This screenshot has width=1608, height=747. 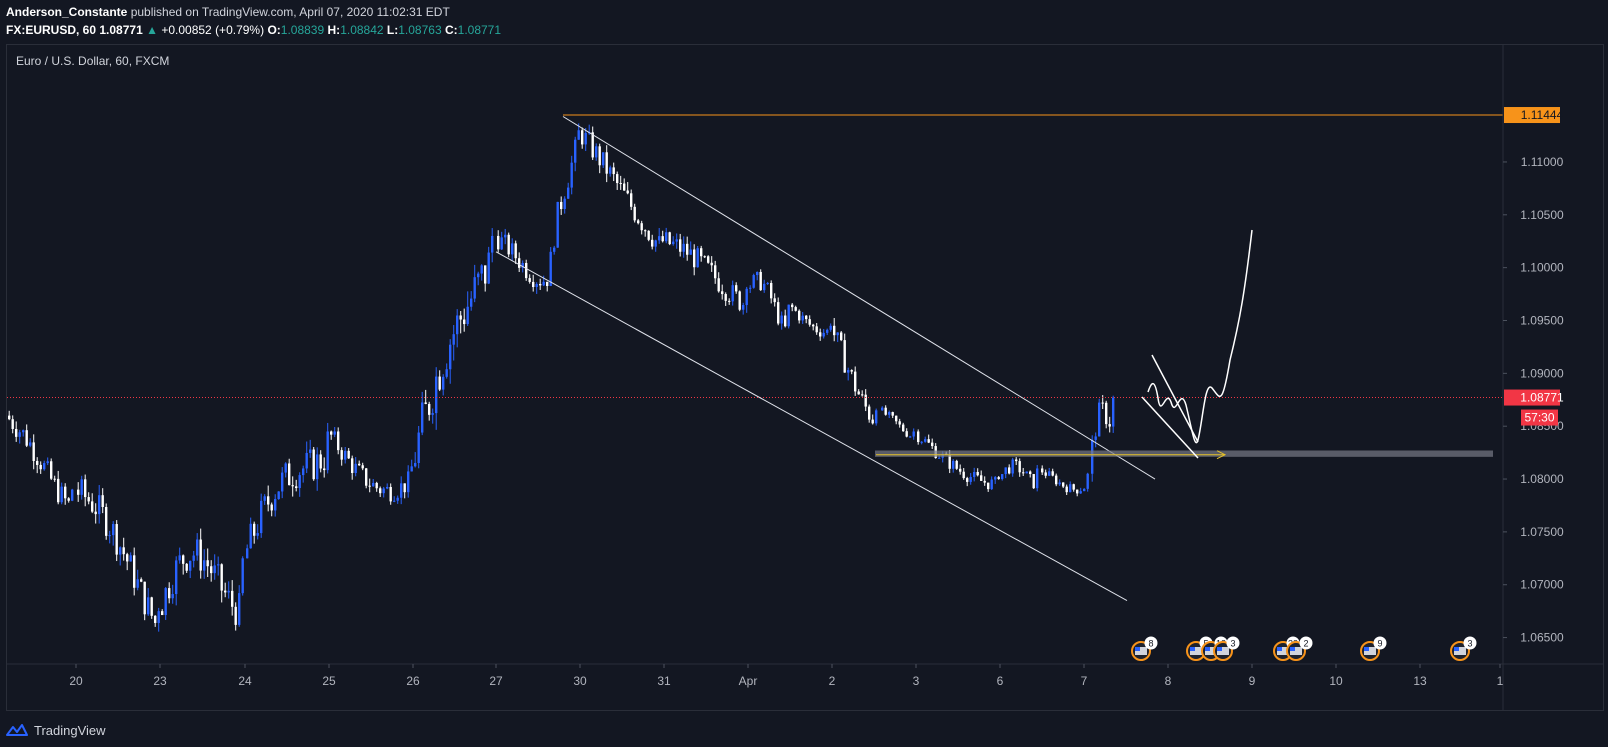 What do you see at coordinates (70, 730) in the screenshot?
I see `brand-name: TradingView` at bounding box center [70, 730].